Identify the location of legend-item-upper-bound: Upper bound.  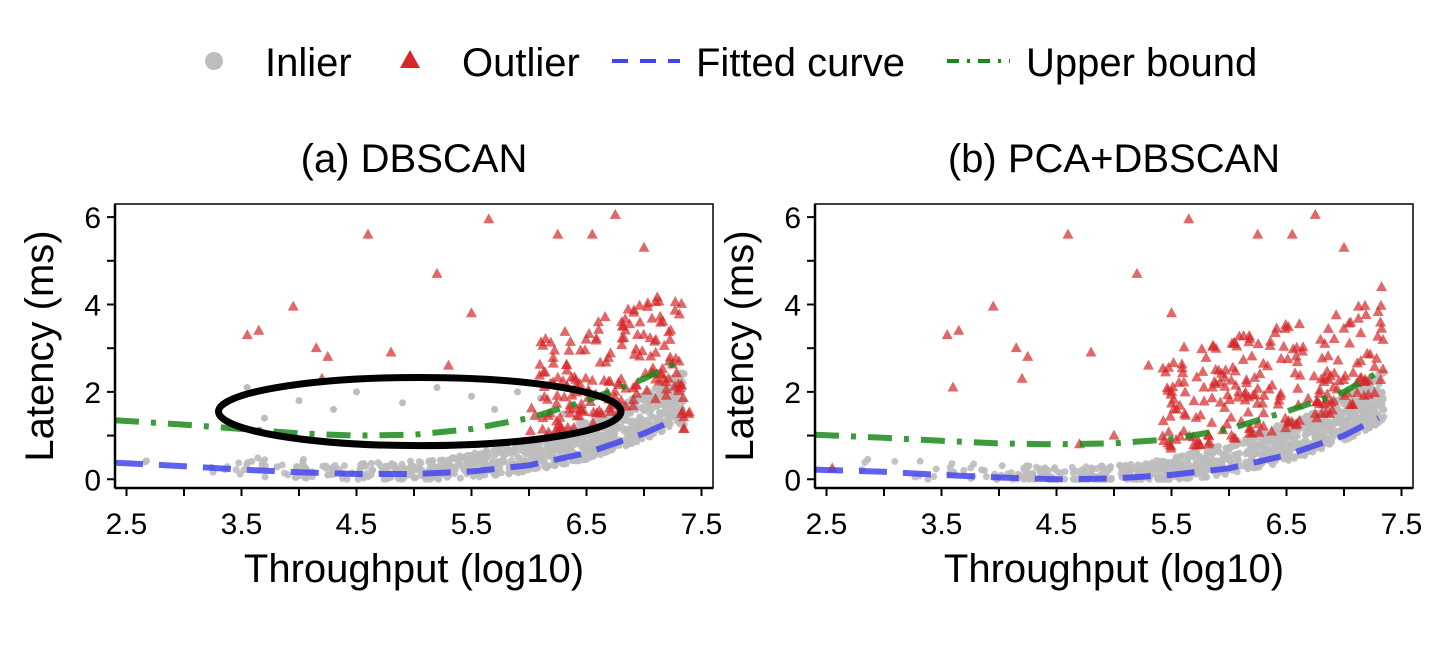
(1102, 63).